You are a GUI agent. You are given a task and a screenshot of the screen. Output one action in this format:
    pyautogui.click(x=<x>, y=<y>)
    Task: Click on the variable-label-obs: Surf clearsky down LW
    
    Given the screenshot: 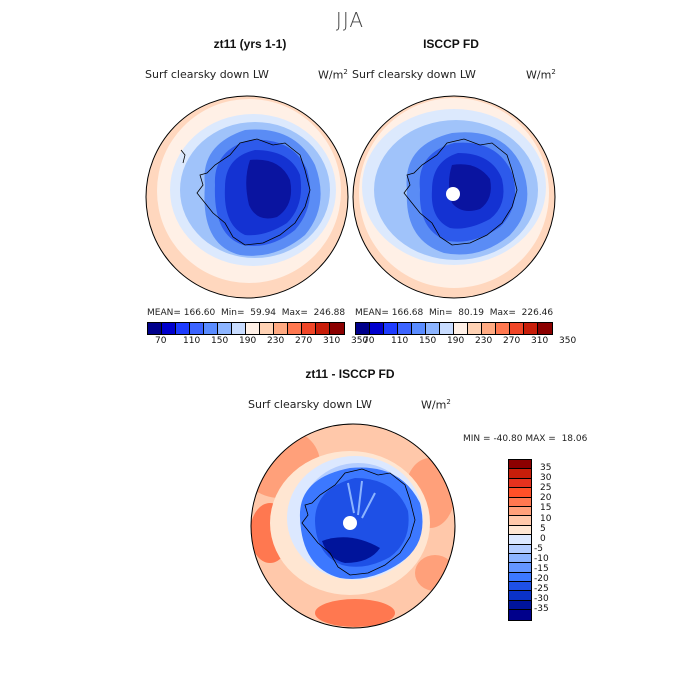 What is the action you would take?
    pyautogui.click(x=414, y=74)
    